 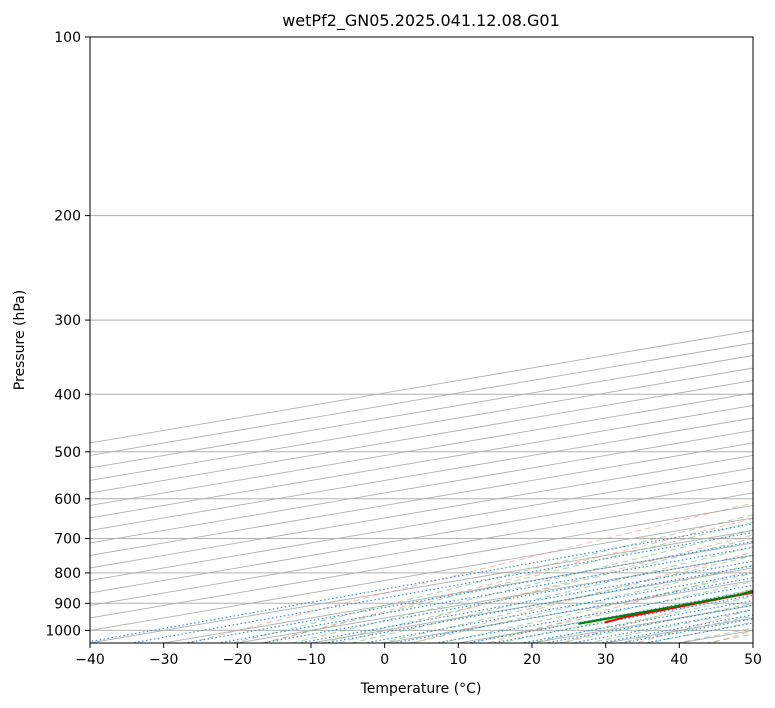 I want to click on x-tick-label: −20, so click(x=238, y=660).